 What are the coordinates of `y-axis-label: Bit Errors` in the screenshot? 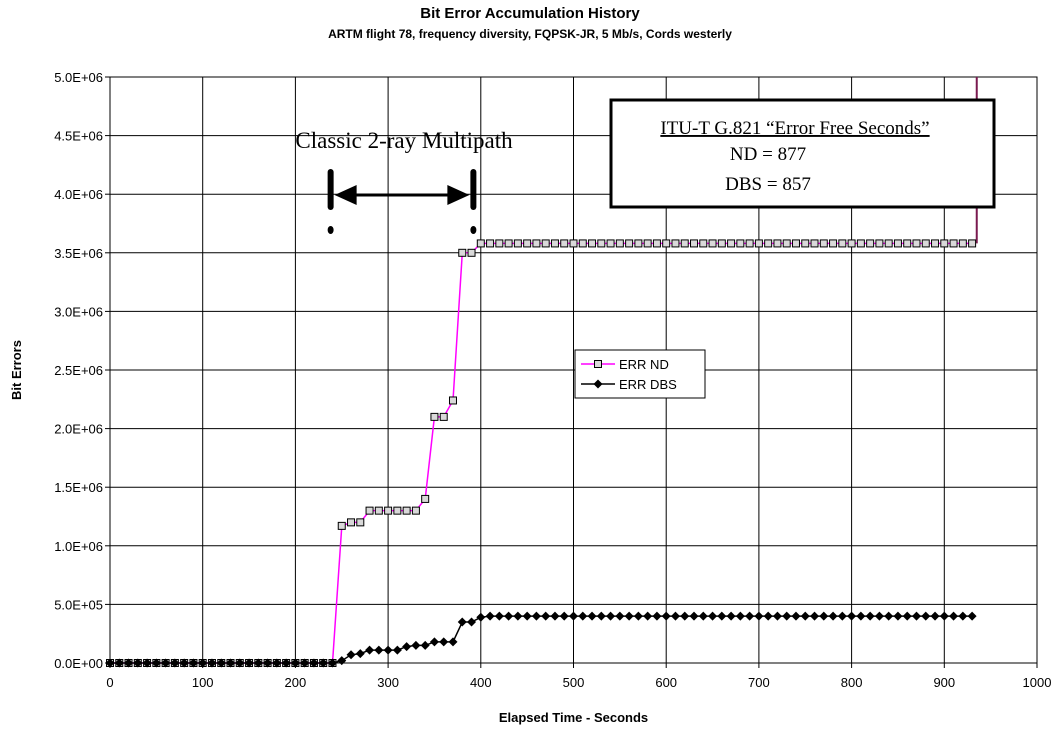 It's located at (16, 370).